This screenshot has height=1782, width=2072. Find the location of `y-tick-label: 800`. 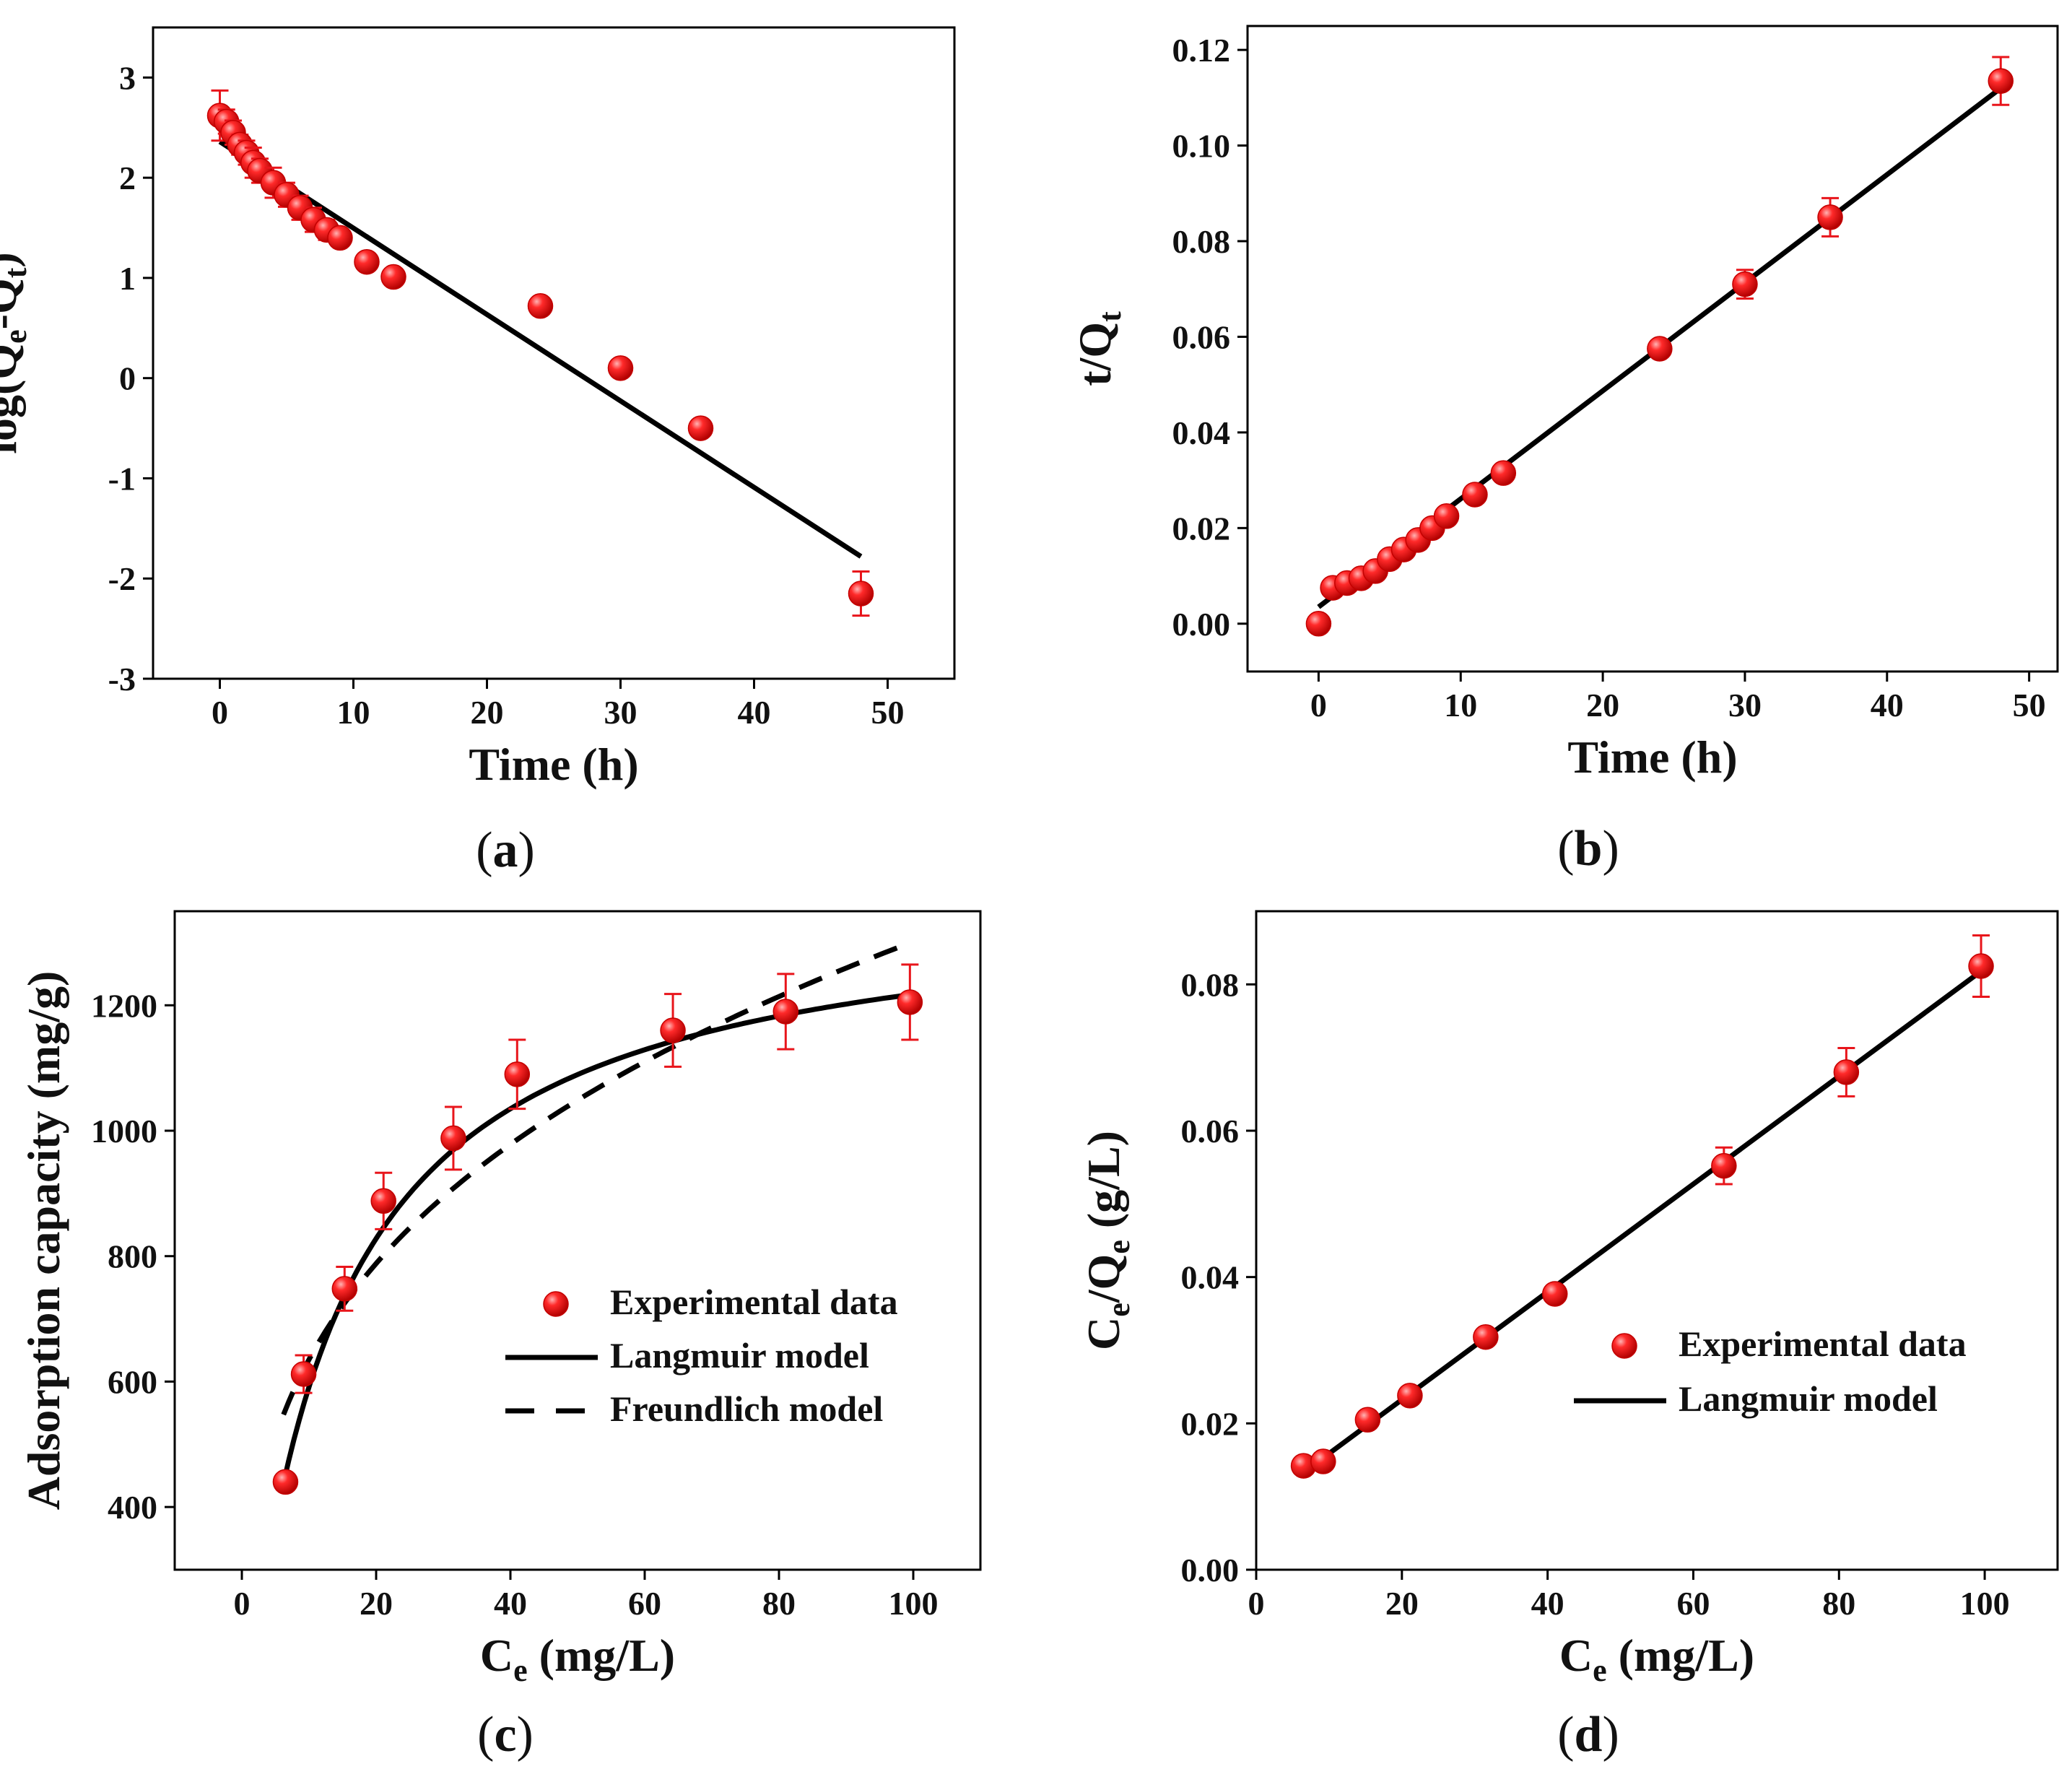

y-tick-label: 800 is located at coordinates (132, 1256).